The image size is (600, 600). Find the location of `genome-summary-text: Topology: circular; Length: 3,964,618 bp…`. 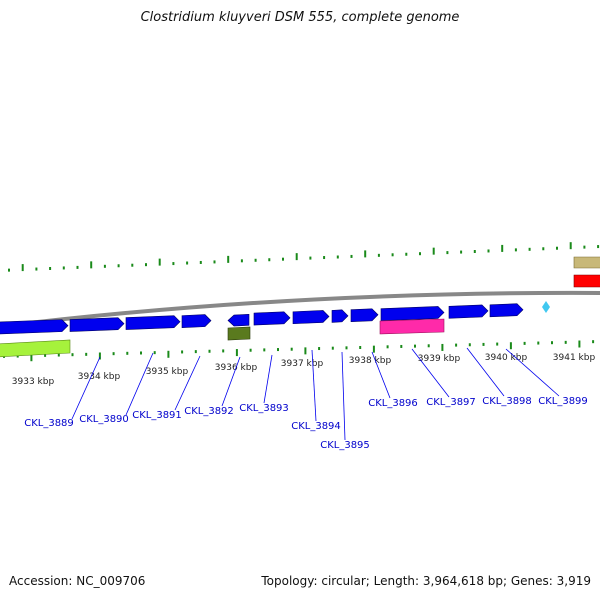

genome-summary-text: Topology: circular; Length: 3,964,618 bp… is located at coordinates (426, 581).